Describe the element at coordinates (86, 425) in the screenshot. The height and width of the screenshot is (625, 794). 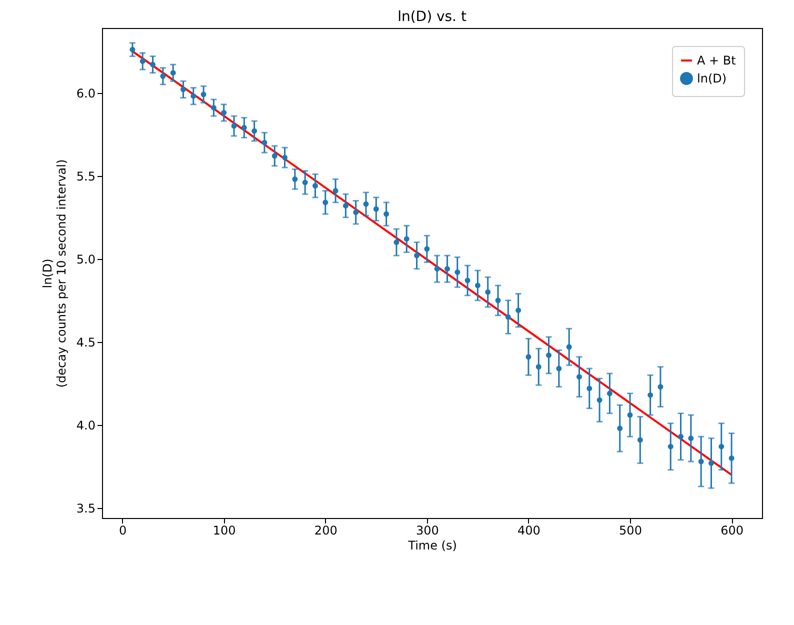
I see `y-tick-label: 4.0` at that location.